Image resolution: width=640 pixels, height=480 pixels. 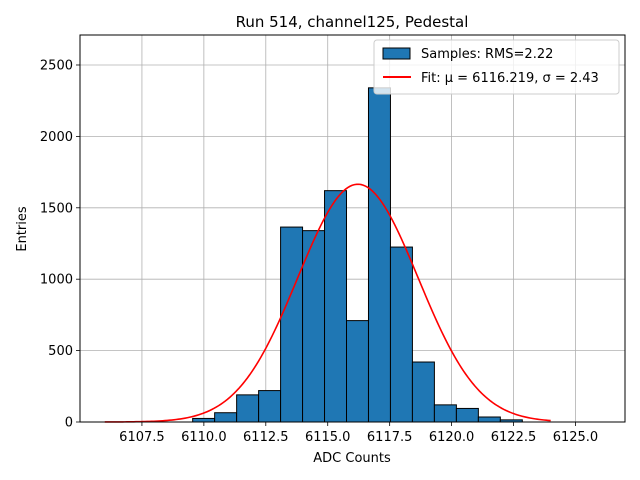 What do you see at coordinates (56, 208) in the screenshot?
I see `y-tick-label: 1500` at bounding box center [56, 208].